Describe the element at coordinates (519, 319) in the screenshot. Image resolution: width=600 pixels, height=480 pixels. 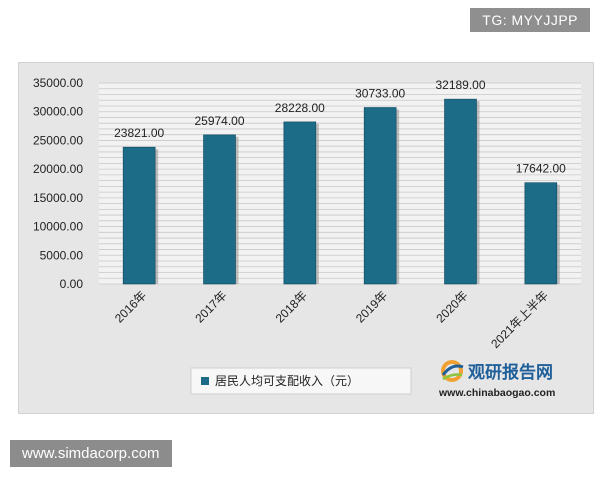
I see `x-tick-label: 2021年上半年` at that location.